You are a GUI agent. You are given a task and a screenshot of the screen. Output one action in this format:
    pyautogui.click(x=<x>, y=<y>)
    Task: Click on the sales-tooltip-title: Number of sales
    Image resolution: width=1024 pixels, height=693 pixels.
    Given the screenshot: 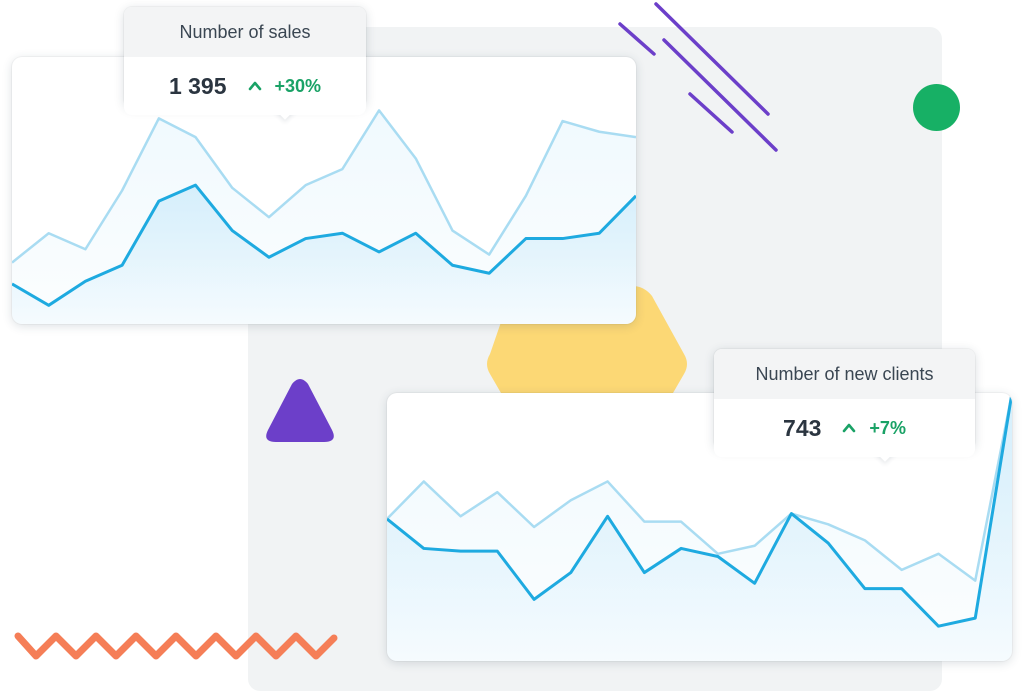 What is the action you would take?
    pyautogui.click(x=245, y=32)
    